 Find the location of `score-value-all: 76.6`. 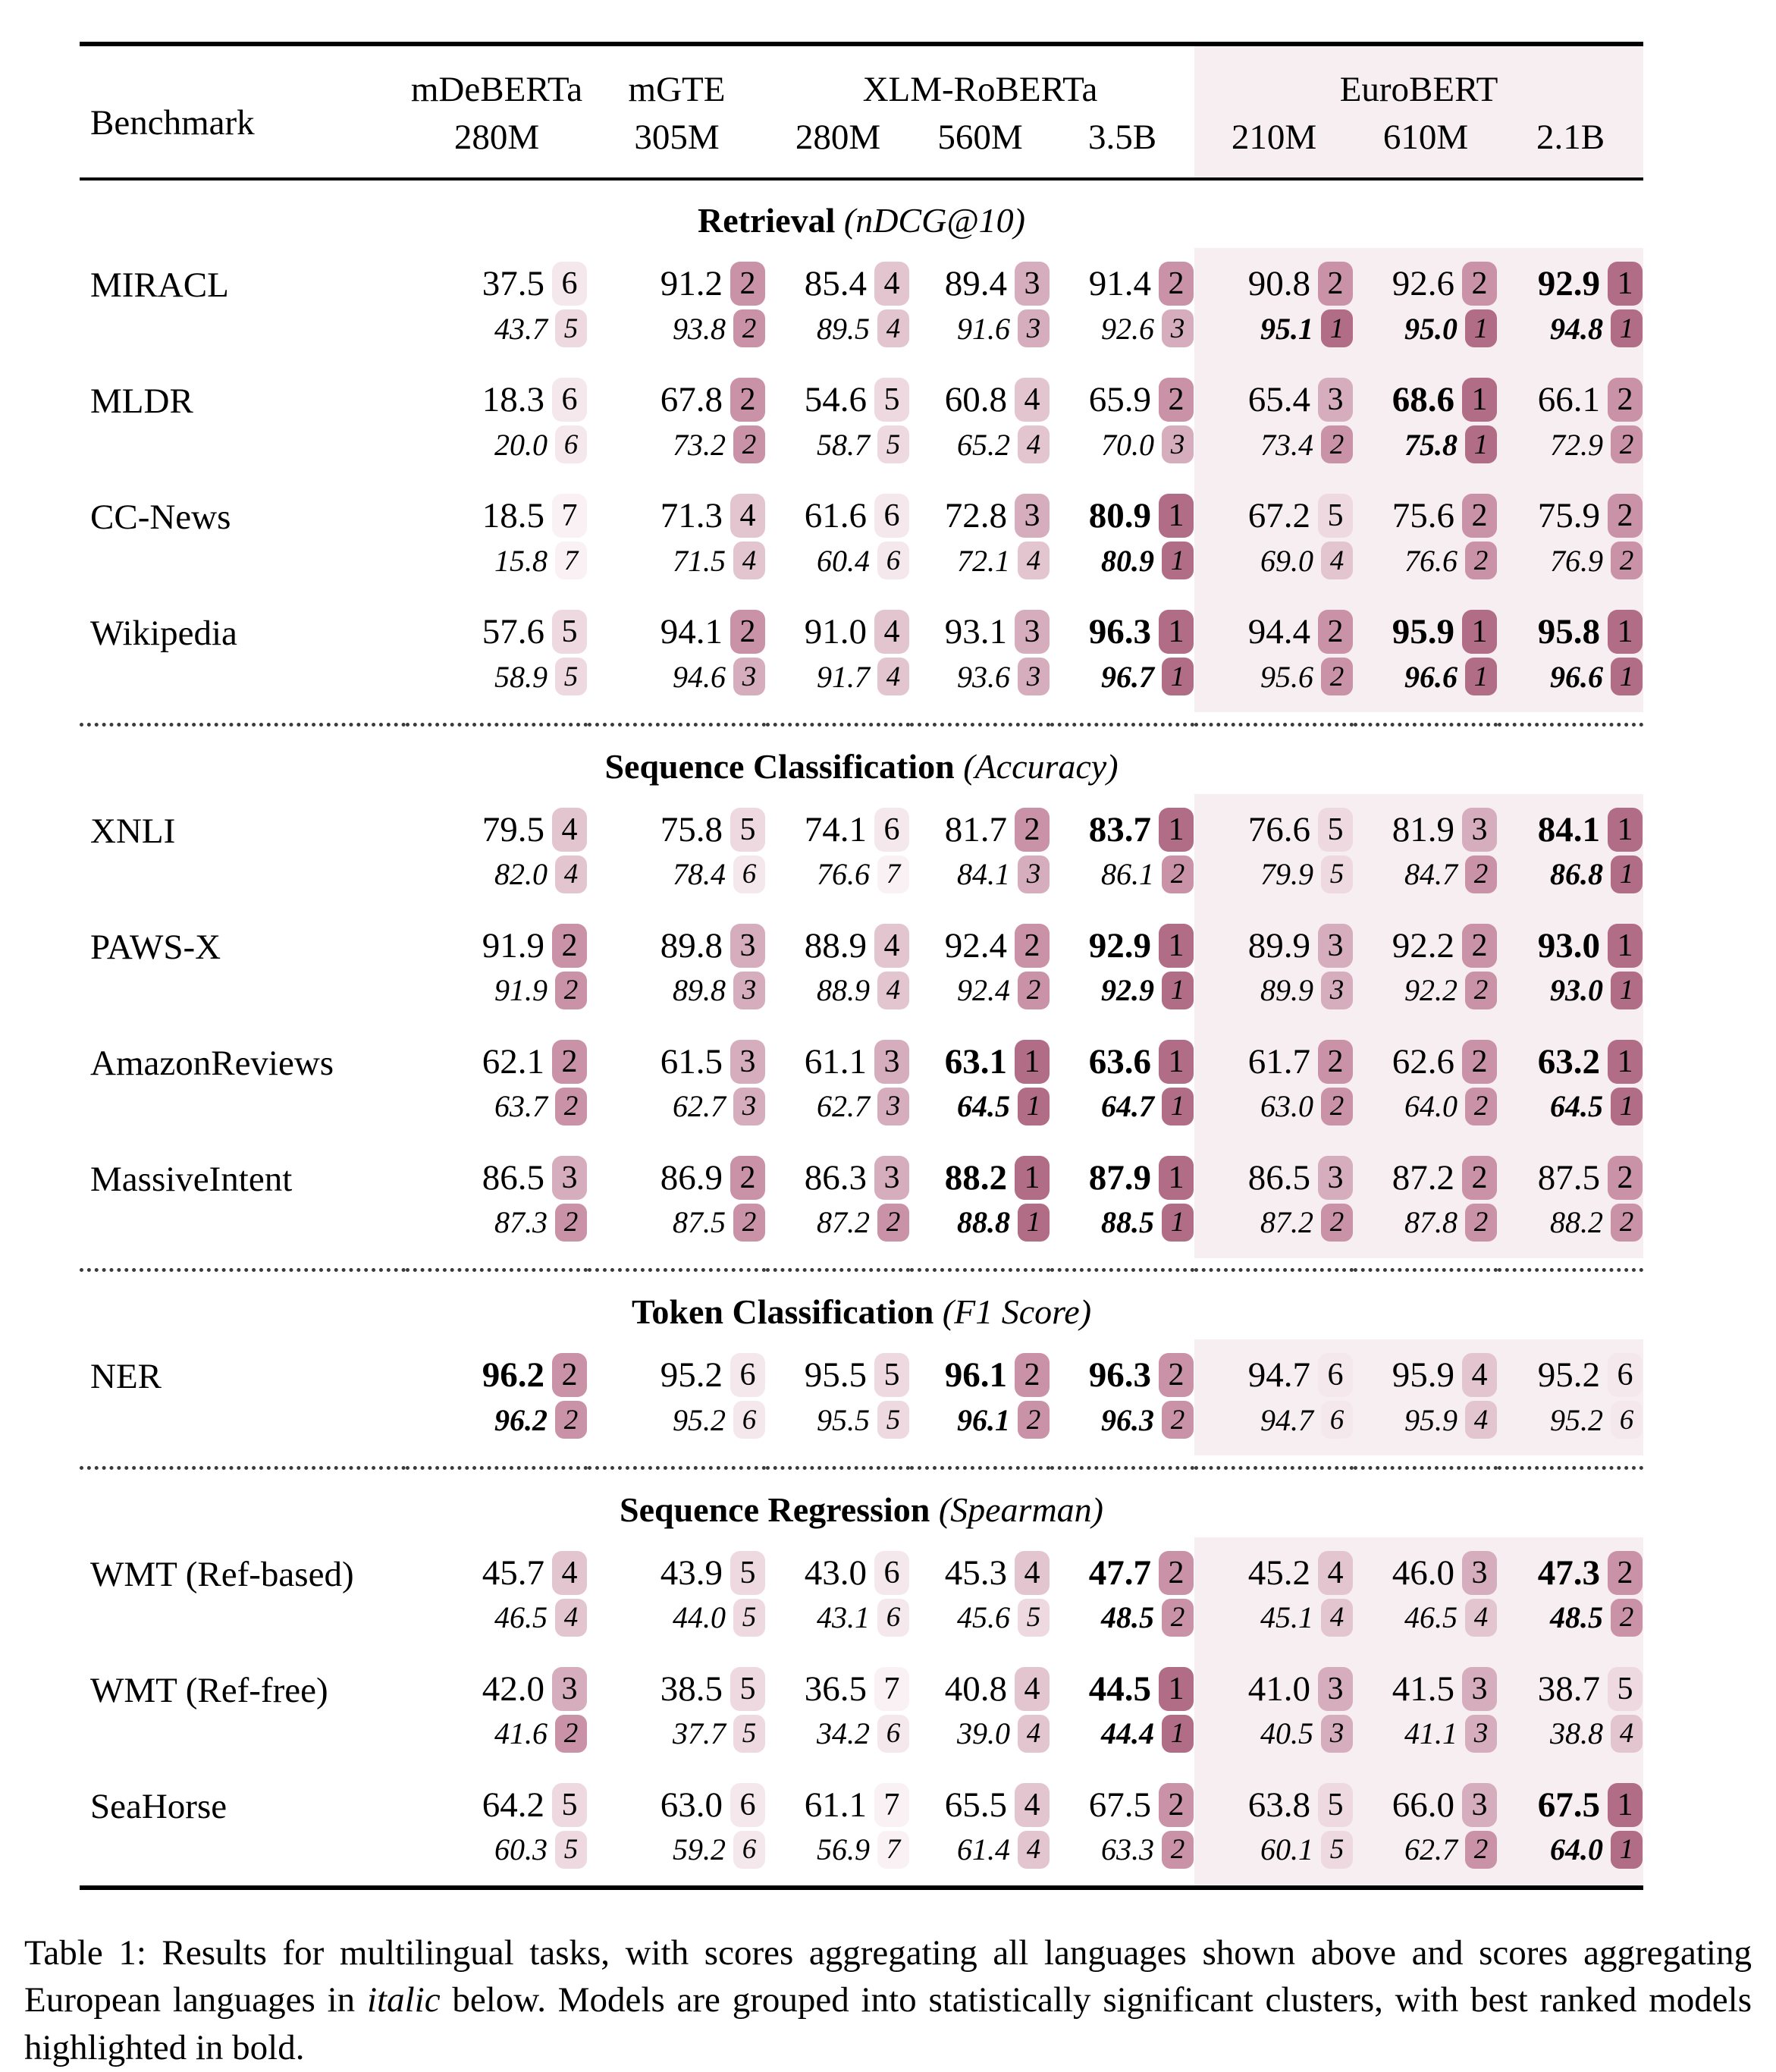

score-value-all: 76.6 is located at coordinates (1279, 829).